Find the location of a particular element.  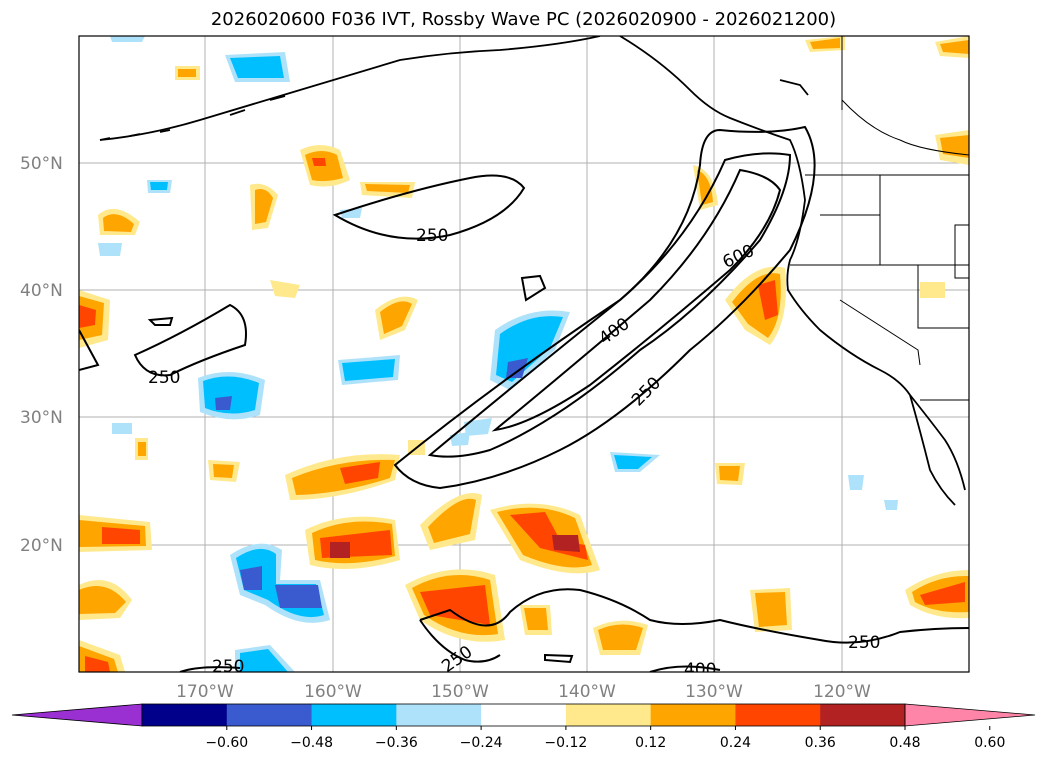

baja-coast is located at coordinates (932, 450).